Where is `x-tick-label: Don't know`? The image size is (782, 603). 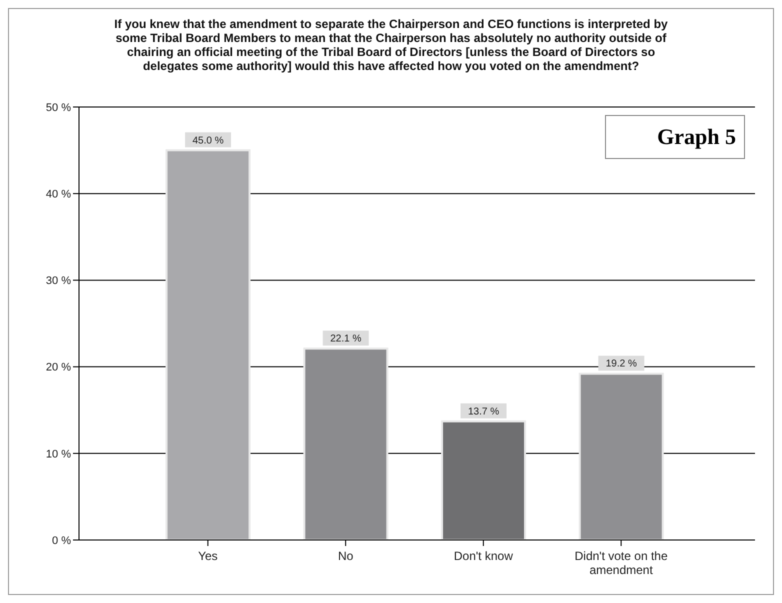
x-tick-label: Don't know is located at coordinates (484, 556).